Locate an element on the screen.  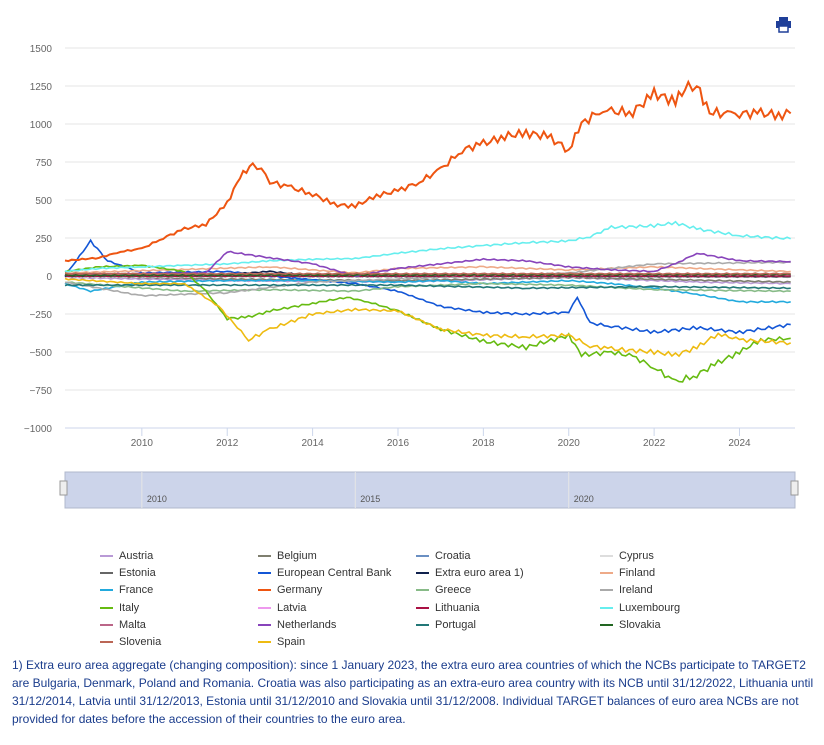
y-tick-label: 1250 is located at coordinates (41, 87).